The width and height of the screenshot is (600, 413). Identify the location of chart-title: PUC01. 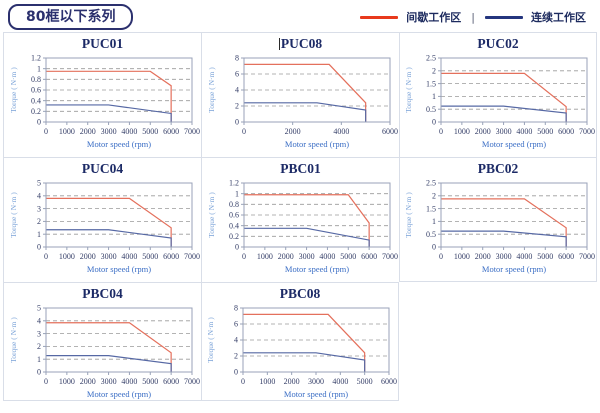
(102, 44).